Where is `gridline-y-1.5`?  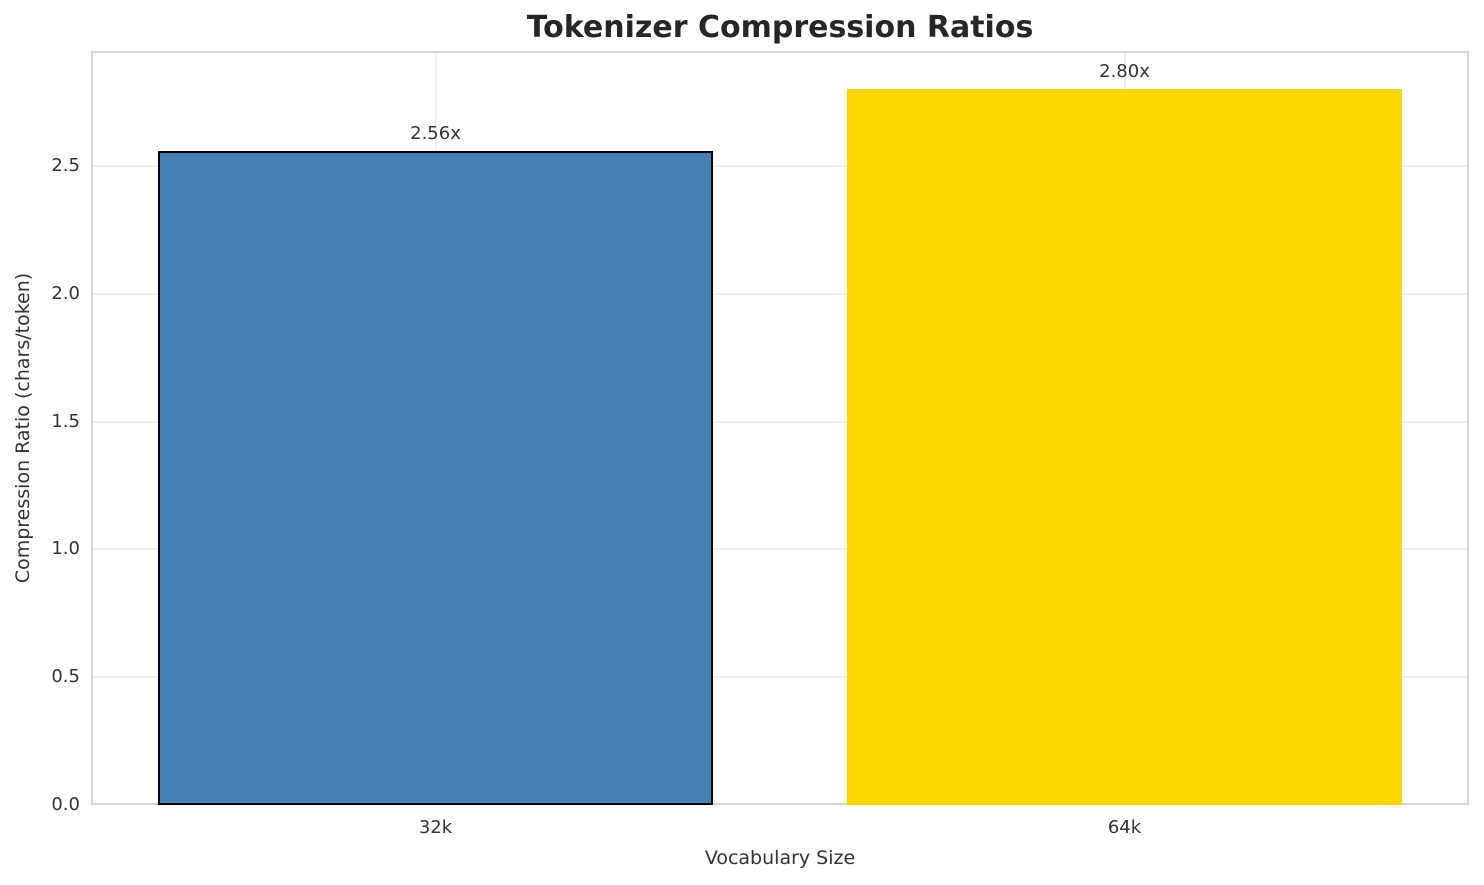 gridline-y-1.5 is located at coordinates (780, 421).